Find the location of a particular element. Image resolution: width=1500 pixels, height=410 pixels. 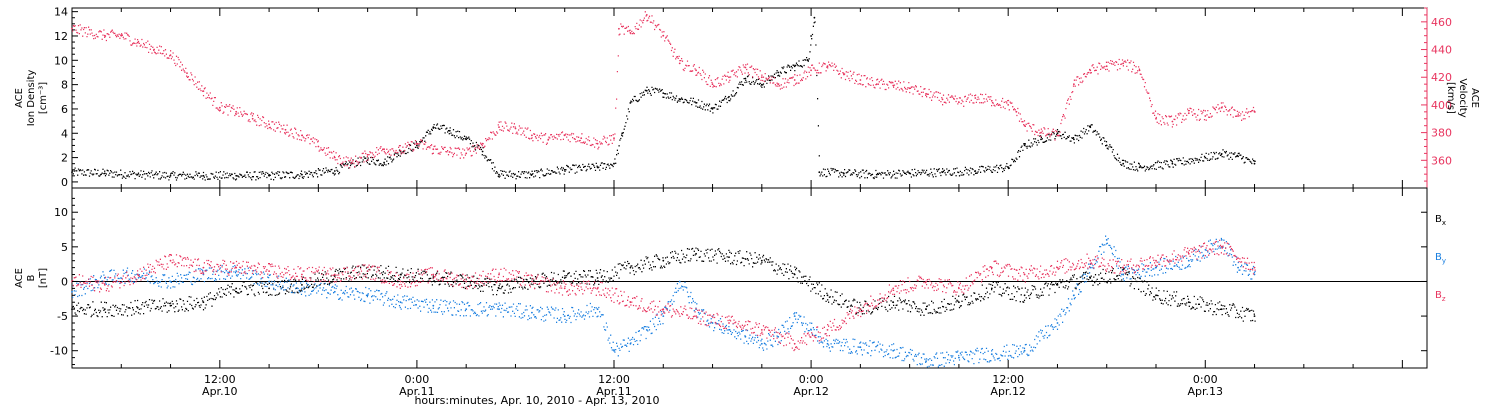

b-legend: Bx By Bz is located at coordinates (1440, 258).